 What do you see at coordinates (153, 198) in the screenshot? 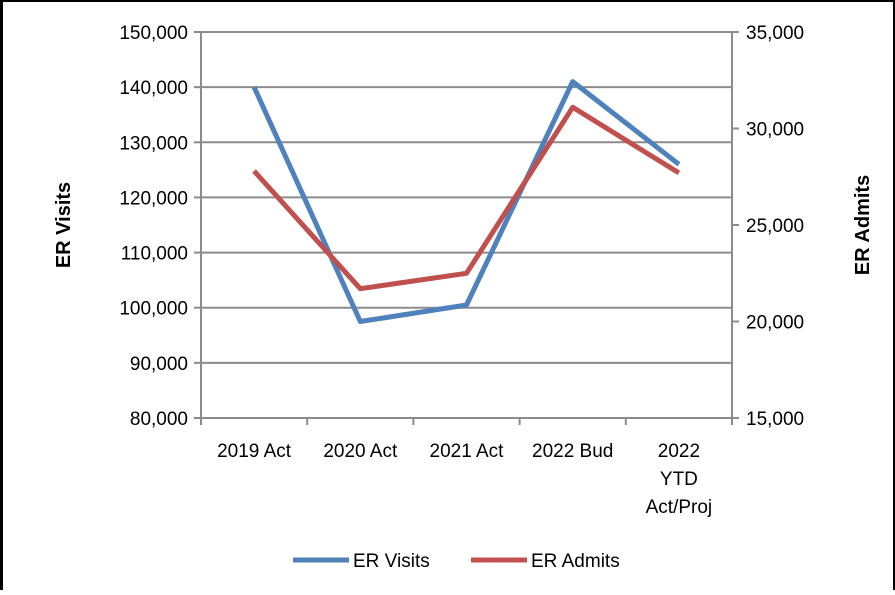
I see `y-tick-label: 120,000` at bounding box center [153, 198].